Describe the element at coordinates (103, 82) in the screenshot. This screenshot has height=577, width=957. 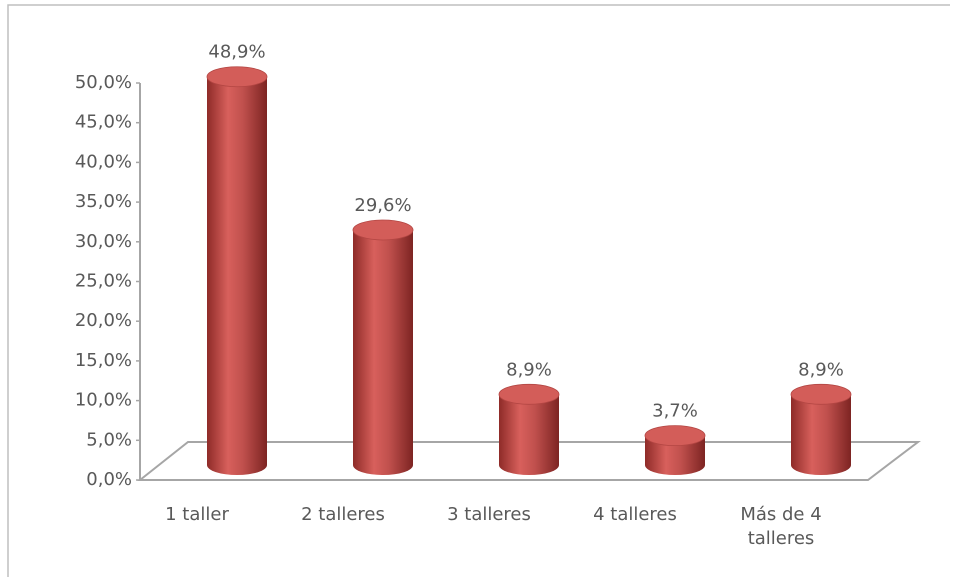
I see `y-tick-label: 50,0%` at that location.